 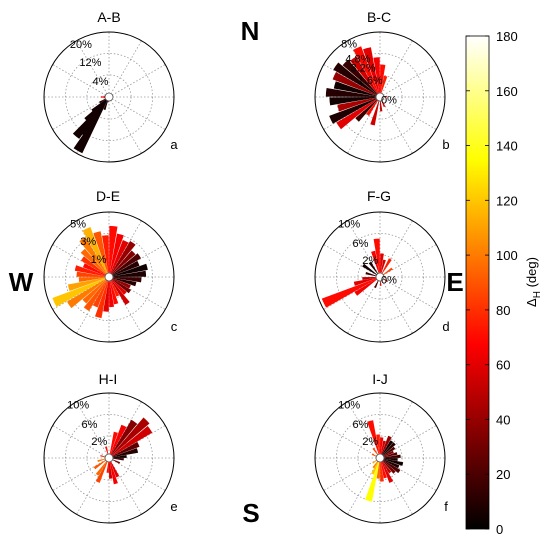 What do you see at coordinates (537, 294) in the screenshot?
I see `colorbar-label-subscript: H` at bounding box center [537, 294].